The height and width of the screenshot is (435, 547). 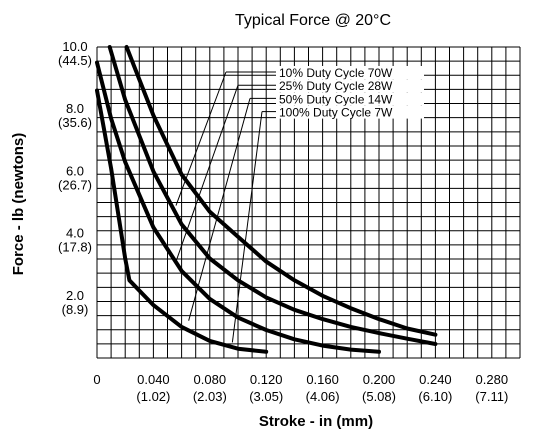 I want to click on x-tick-sublabel: (4.06), so click(x=323, y=396).